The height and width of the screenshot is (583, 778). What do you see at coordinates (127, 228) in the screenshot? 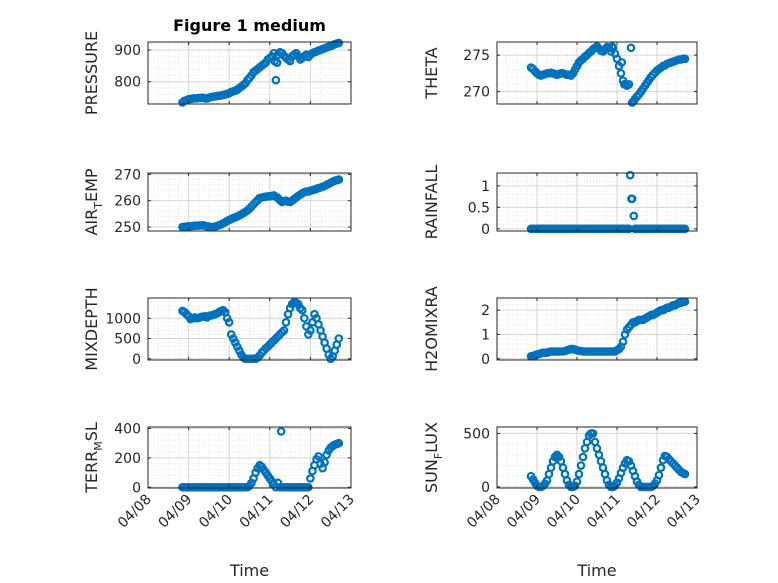
I see `y-tick-label: 250` at bounding box center [127, 228].